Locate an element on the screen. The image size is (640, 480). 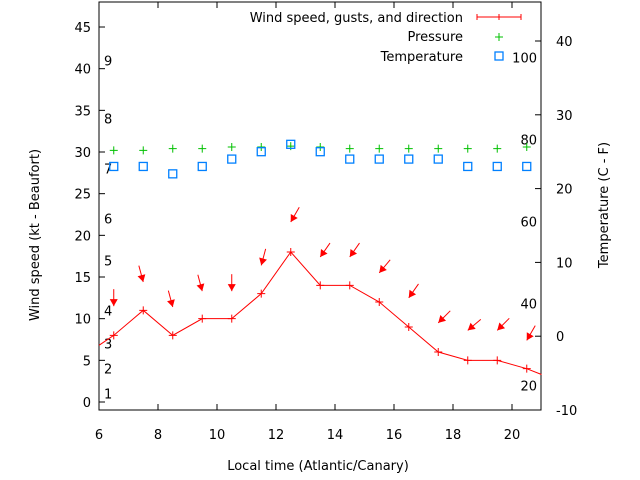
y-tick-label: 20 is located at coordinates (82, 236).